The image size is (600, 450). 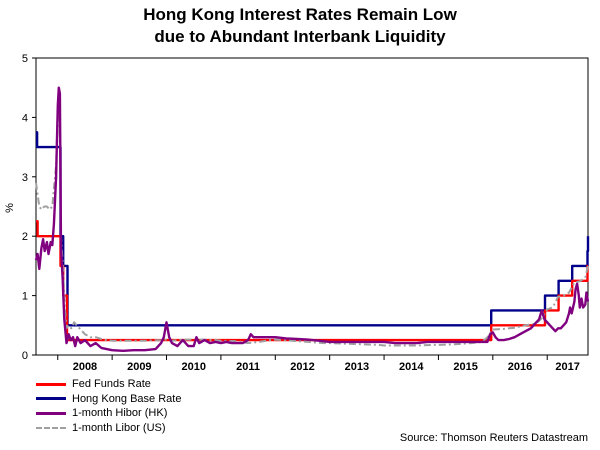 What do you see at coordinates (139, 367) in the screenshot?
I see `x-tick-label: 2009` at bounding box center [139, 367].